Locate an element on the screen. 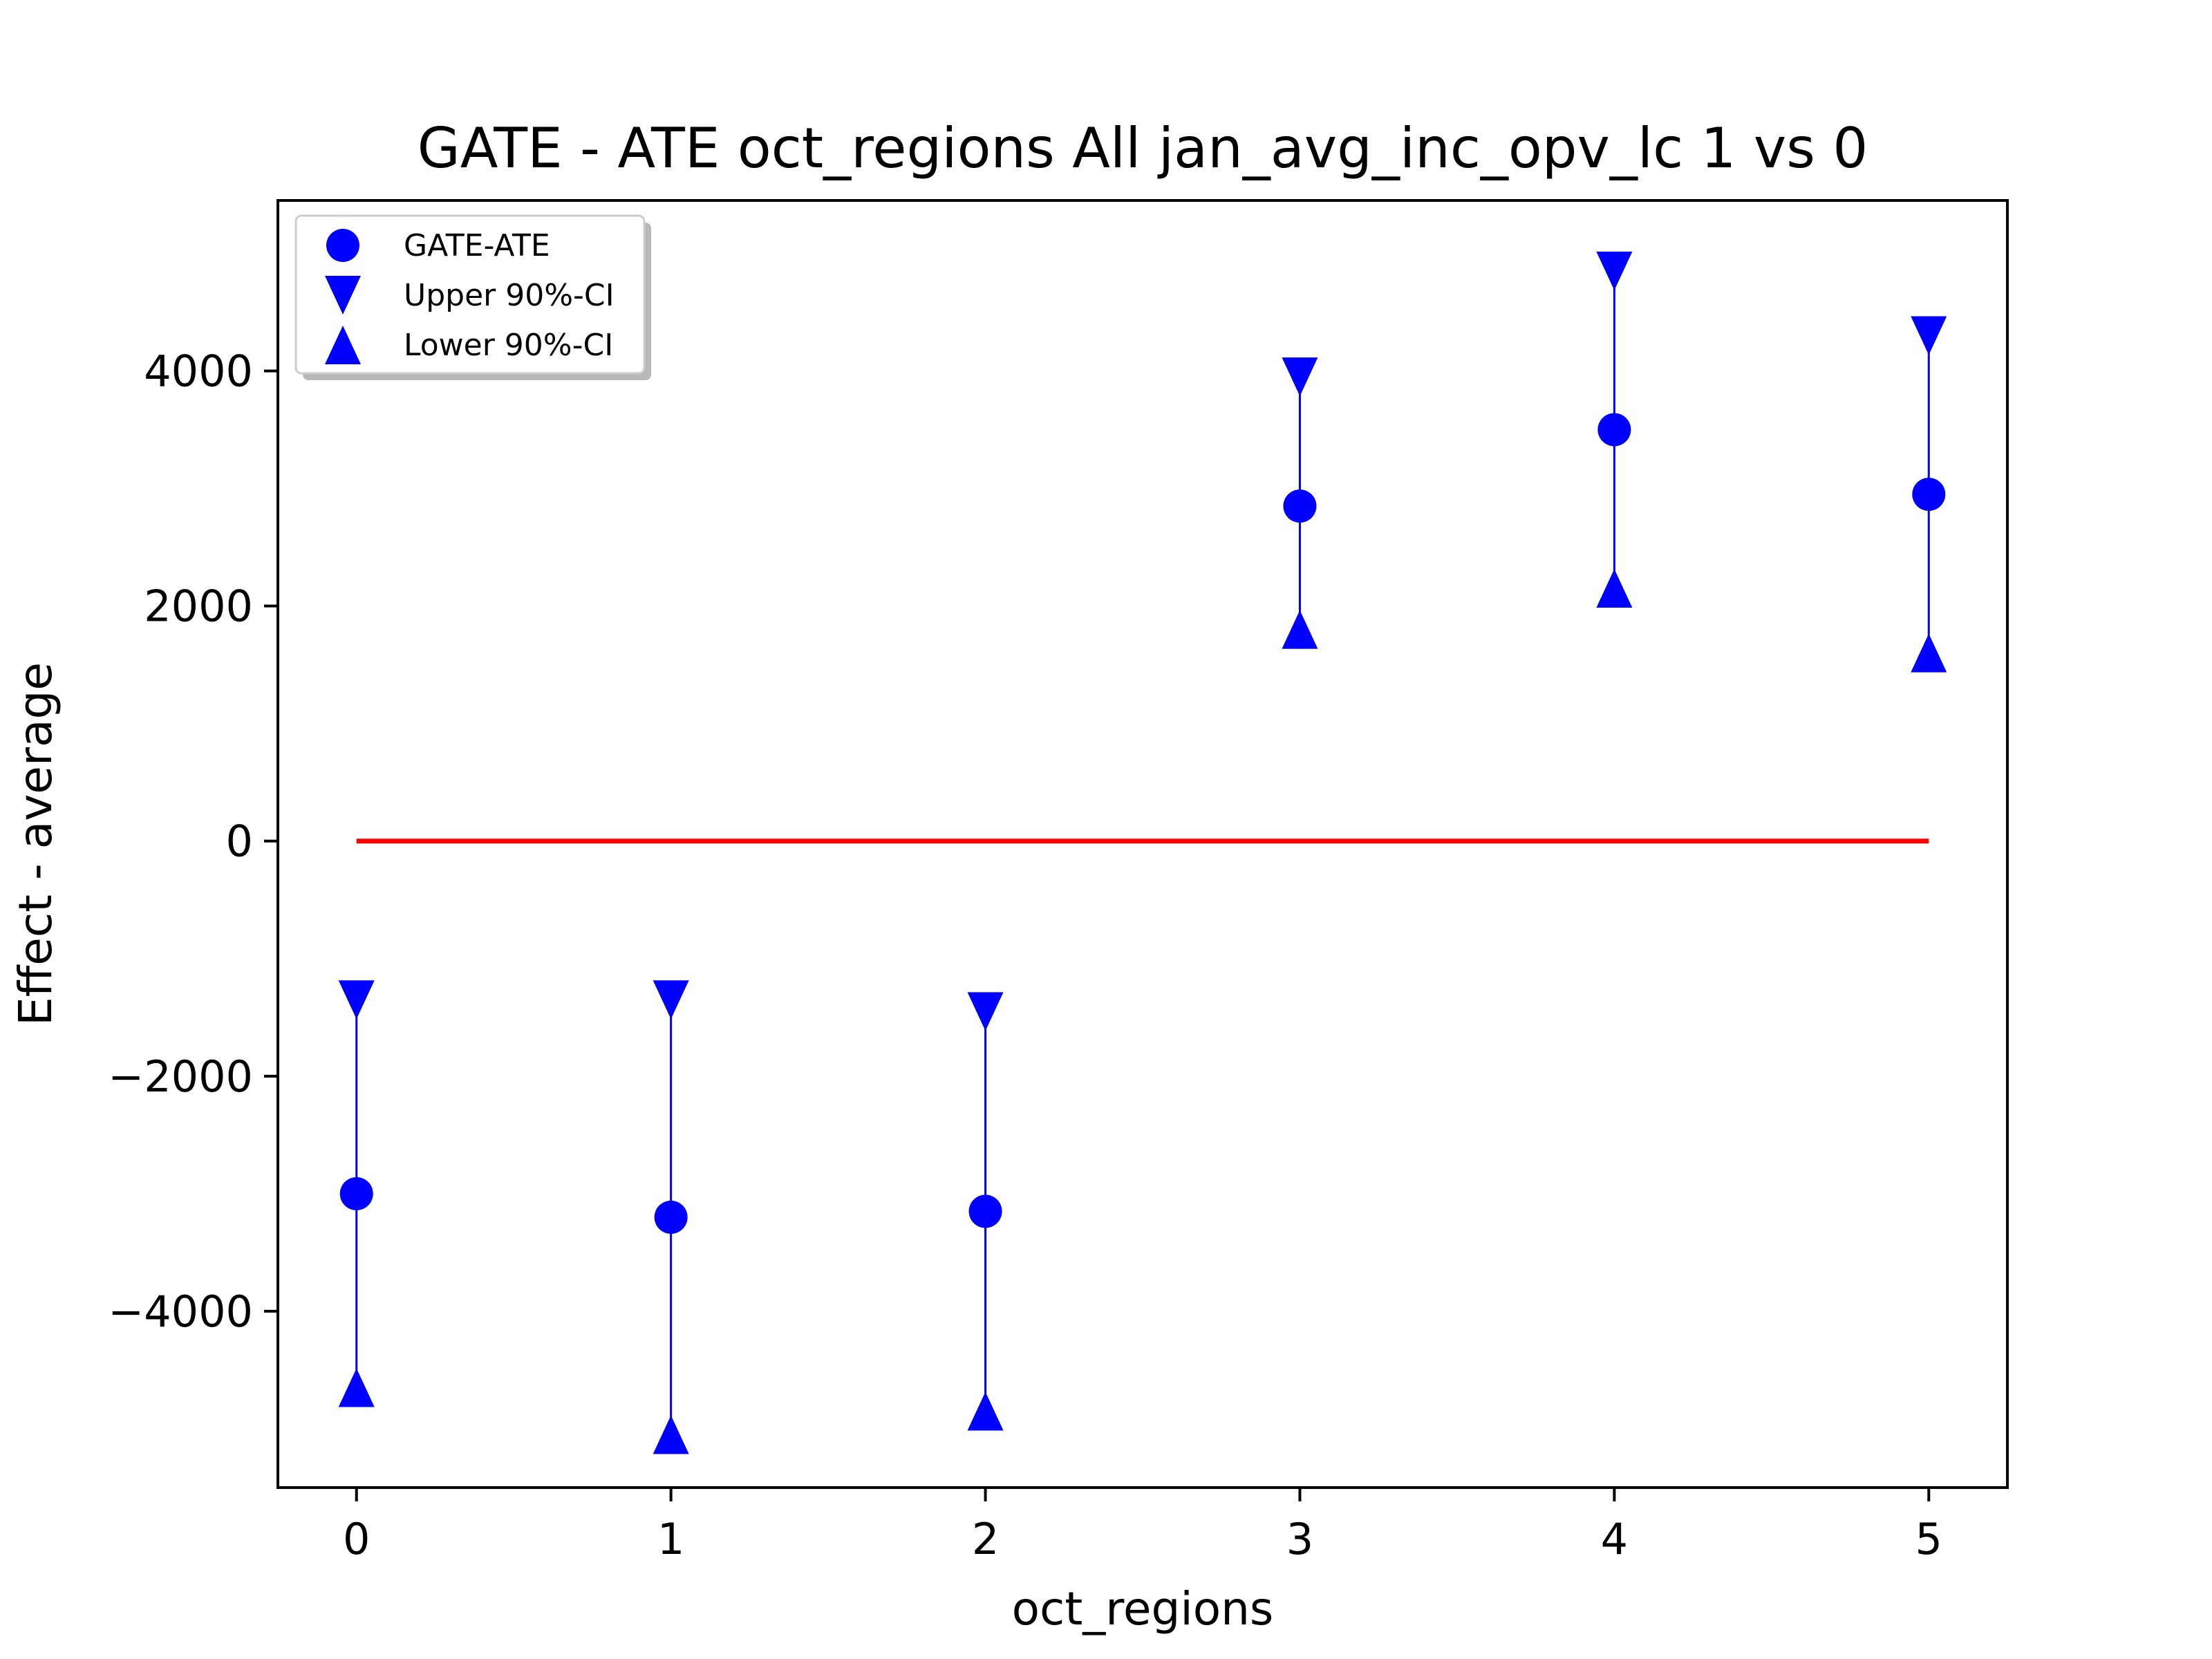 The image size is (2212, 1659). y-axis-ticks: −4000 −2000 0 2000 4000 is located at coordinates (193, 842).